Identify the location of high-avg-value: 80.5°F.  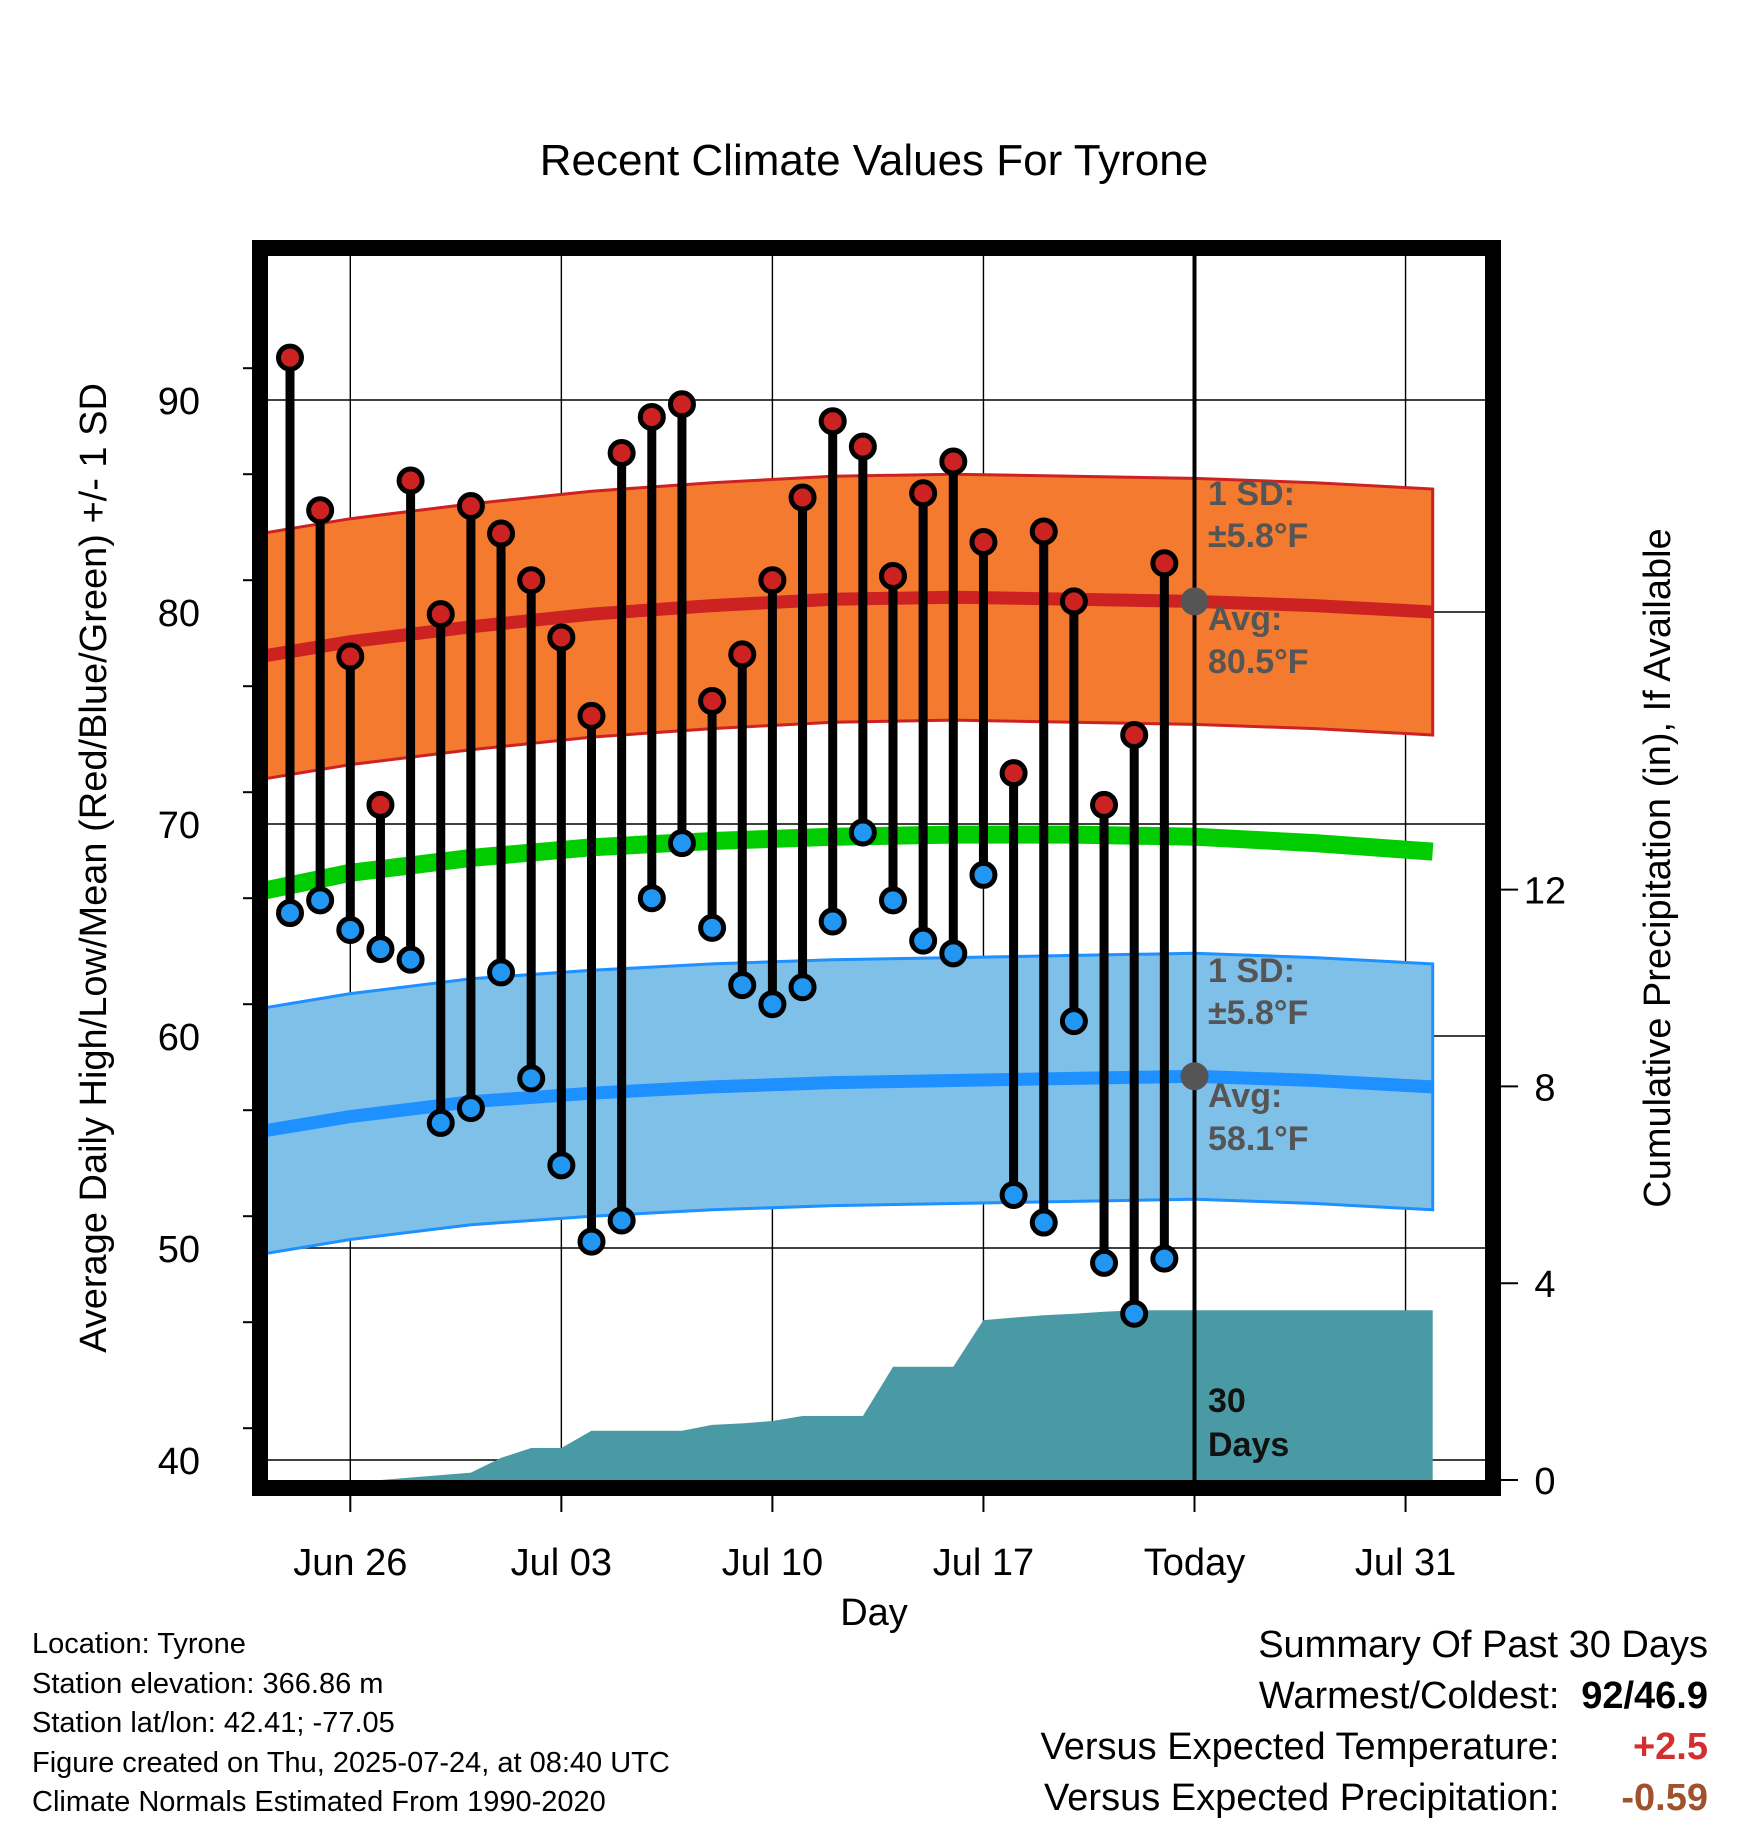
(1258, 662).